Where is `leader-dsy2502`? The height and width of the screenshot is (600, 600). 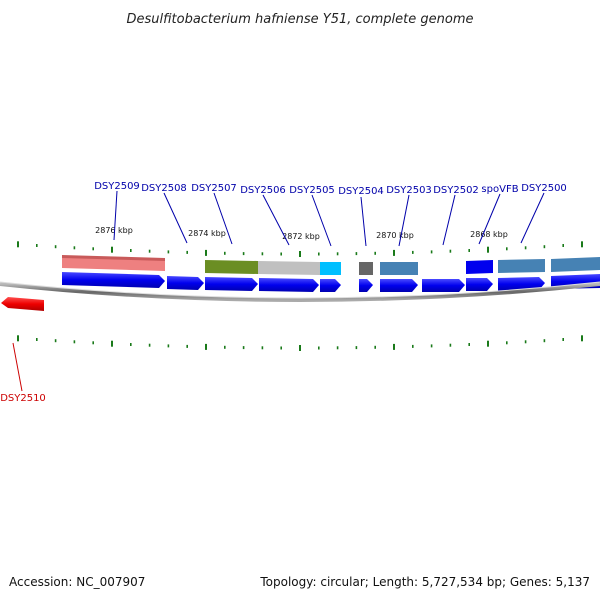
leader-dsy2502 is located at coordinates (449, 220).